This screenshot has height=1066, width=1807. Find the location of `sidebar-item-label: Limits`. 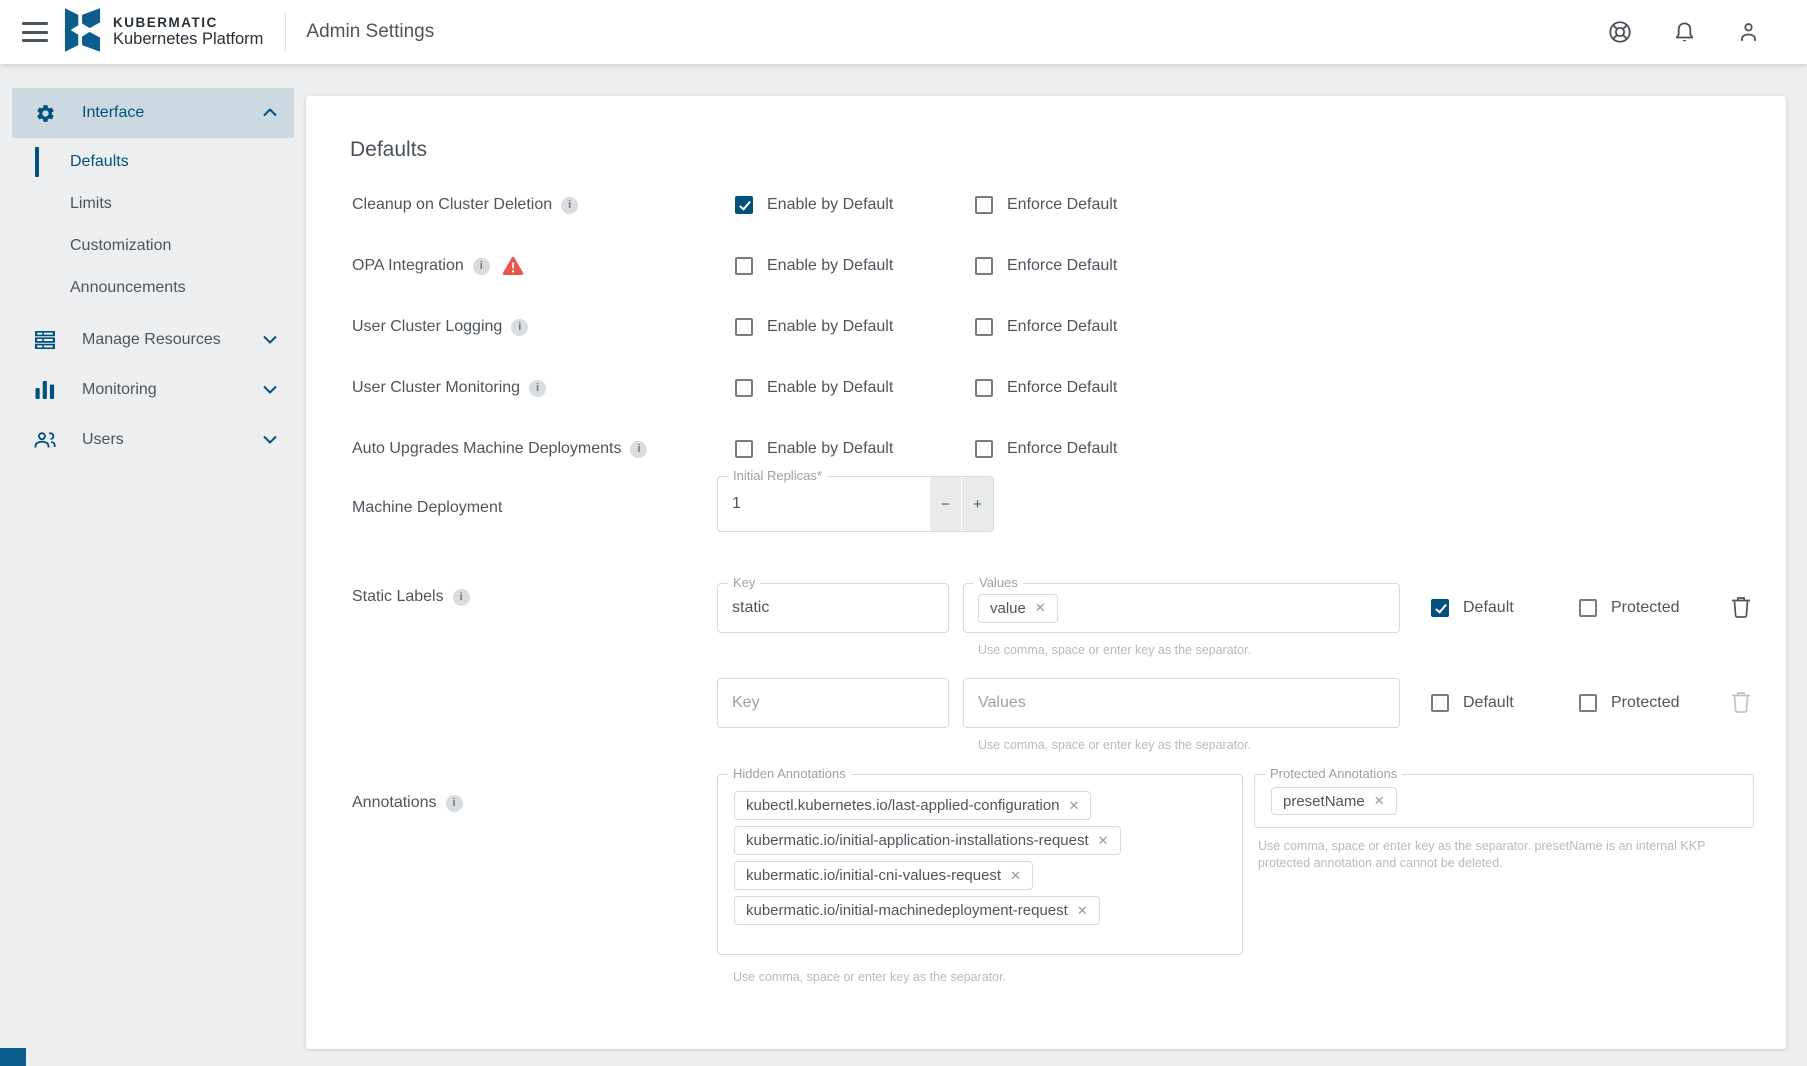

sidebar-item-label: Limits is located at coordinates (91, 203).